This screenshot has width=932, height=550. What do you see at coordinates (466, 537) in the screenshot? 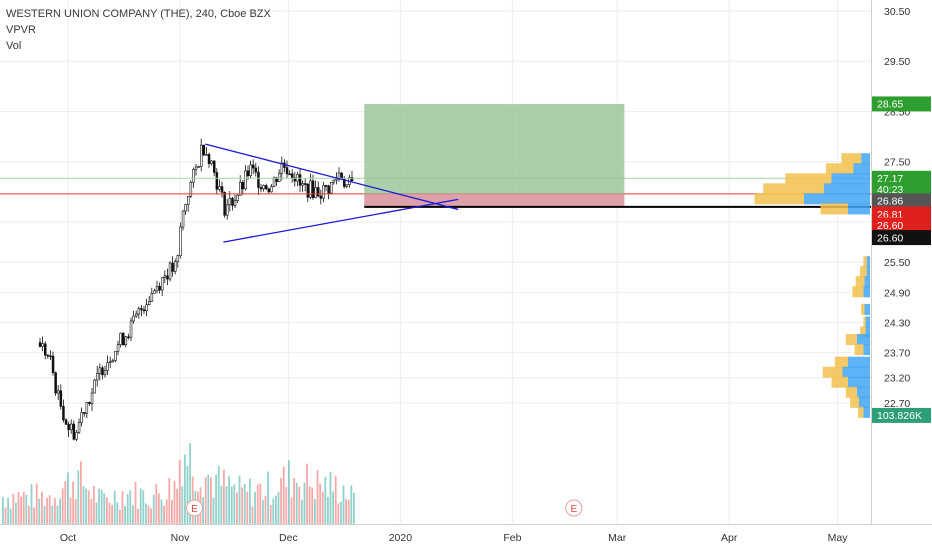
I see `time-axis` at bounding box center [466, 537].